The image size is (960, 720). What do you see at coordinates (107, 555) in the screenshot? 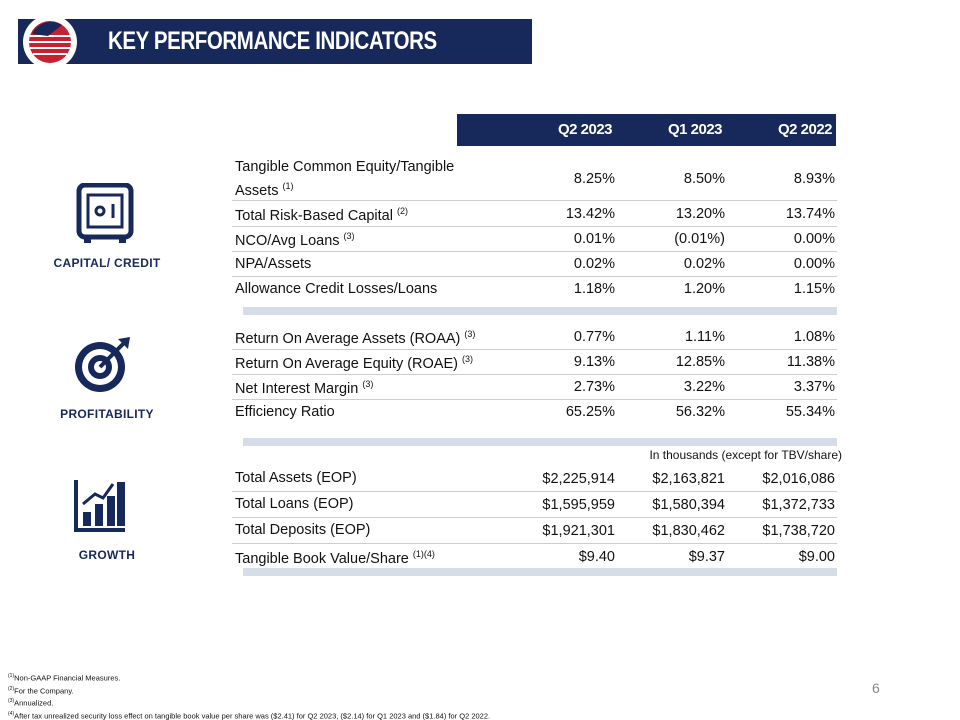
I see `section-label: GROWTH` at bounding box center [107, 555].